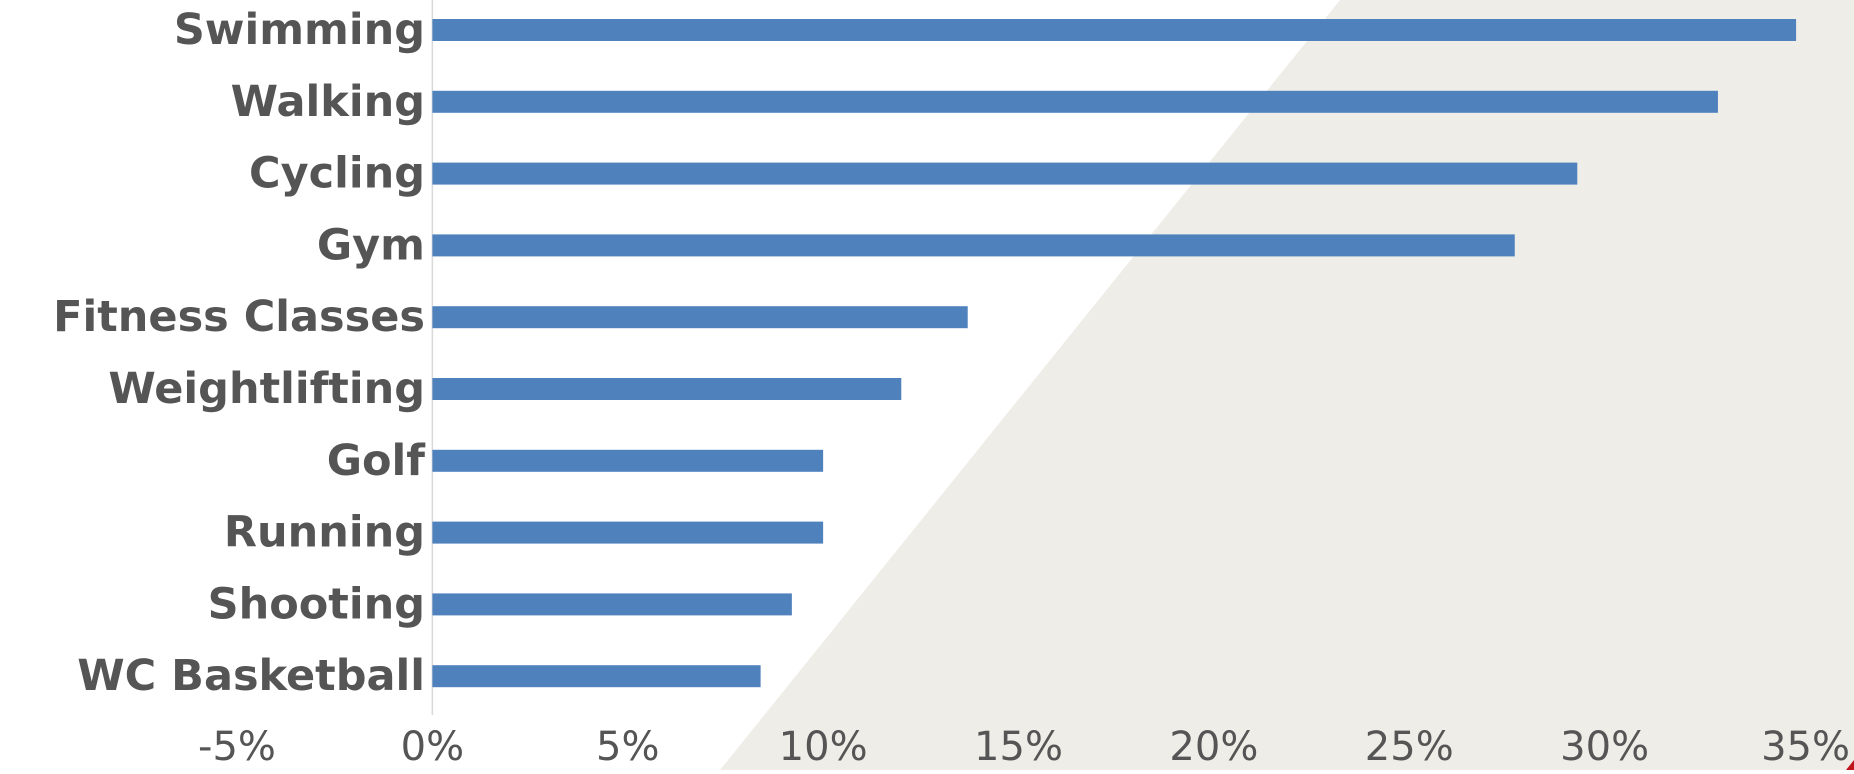  Describe the element at coordinates (627, 747) in the screenshot. I see `x-tick-label: 5%` at that location.